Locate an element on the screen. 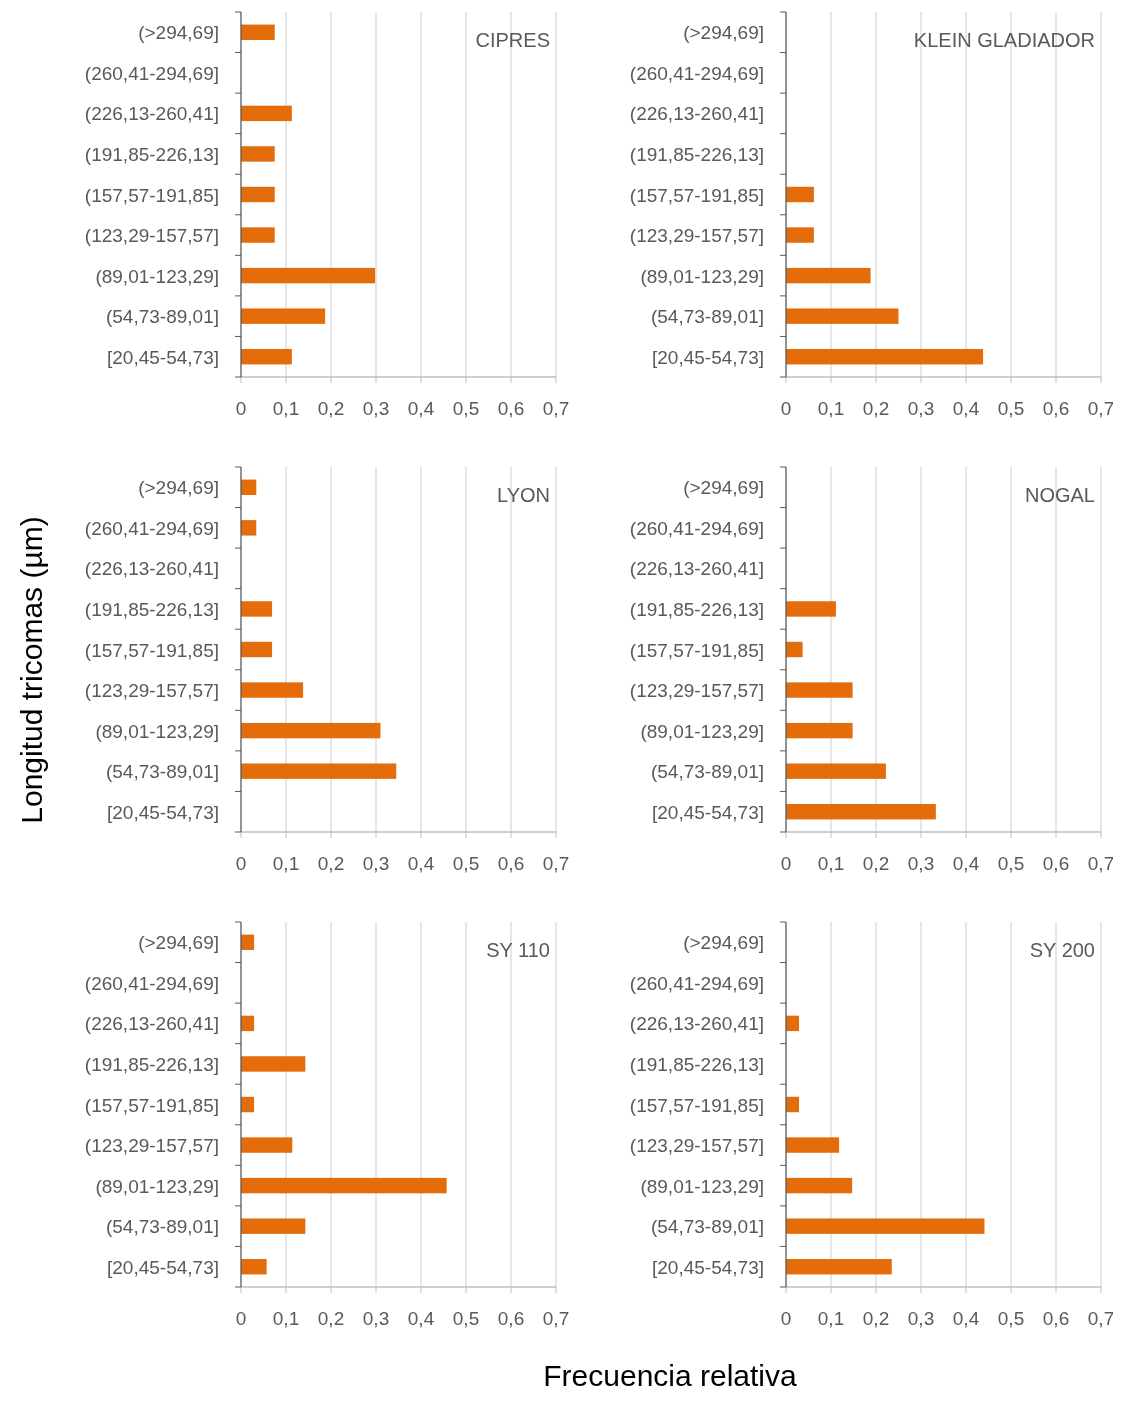 The height and width of the screenshot is (1405, 1121). text: CIPRES is located at coordinates (512, 40).